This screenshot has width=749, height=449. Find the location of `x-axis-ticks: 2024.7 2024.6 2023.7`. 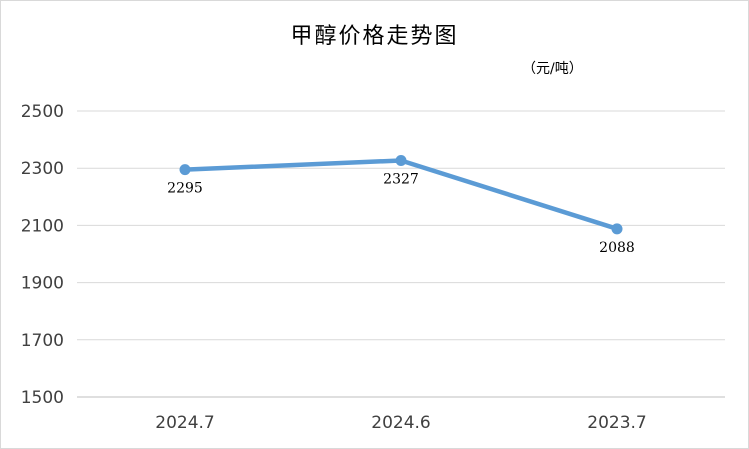

x-axis-ticks: 2024.7 2024.6 2023.7 is located at coordinates (400, 423).